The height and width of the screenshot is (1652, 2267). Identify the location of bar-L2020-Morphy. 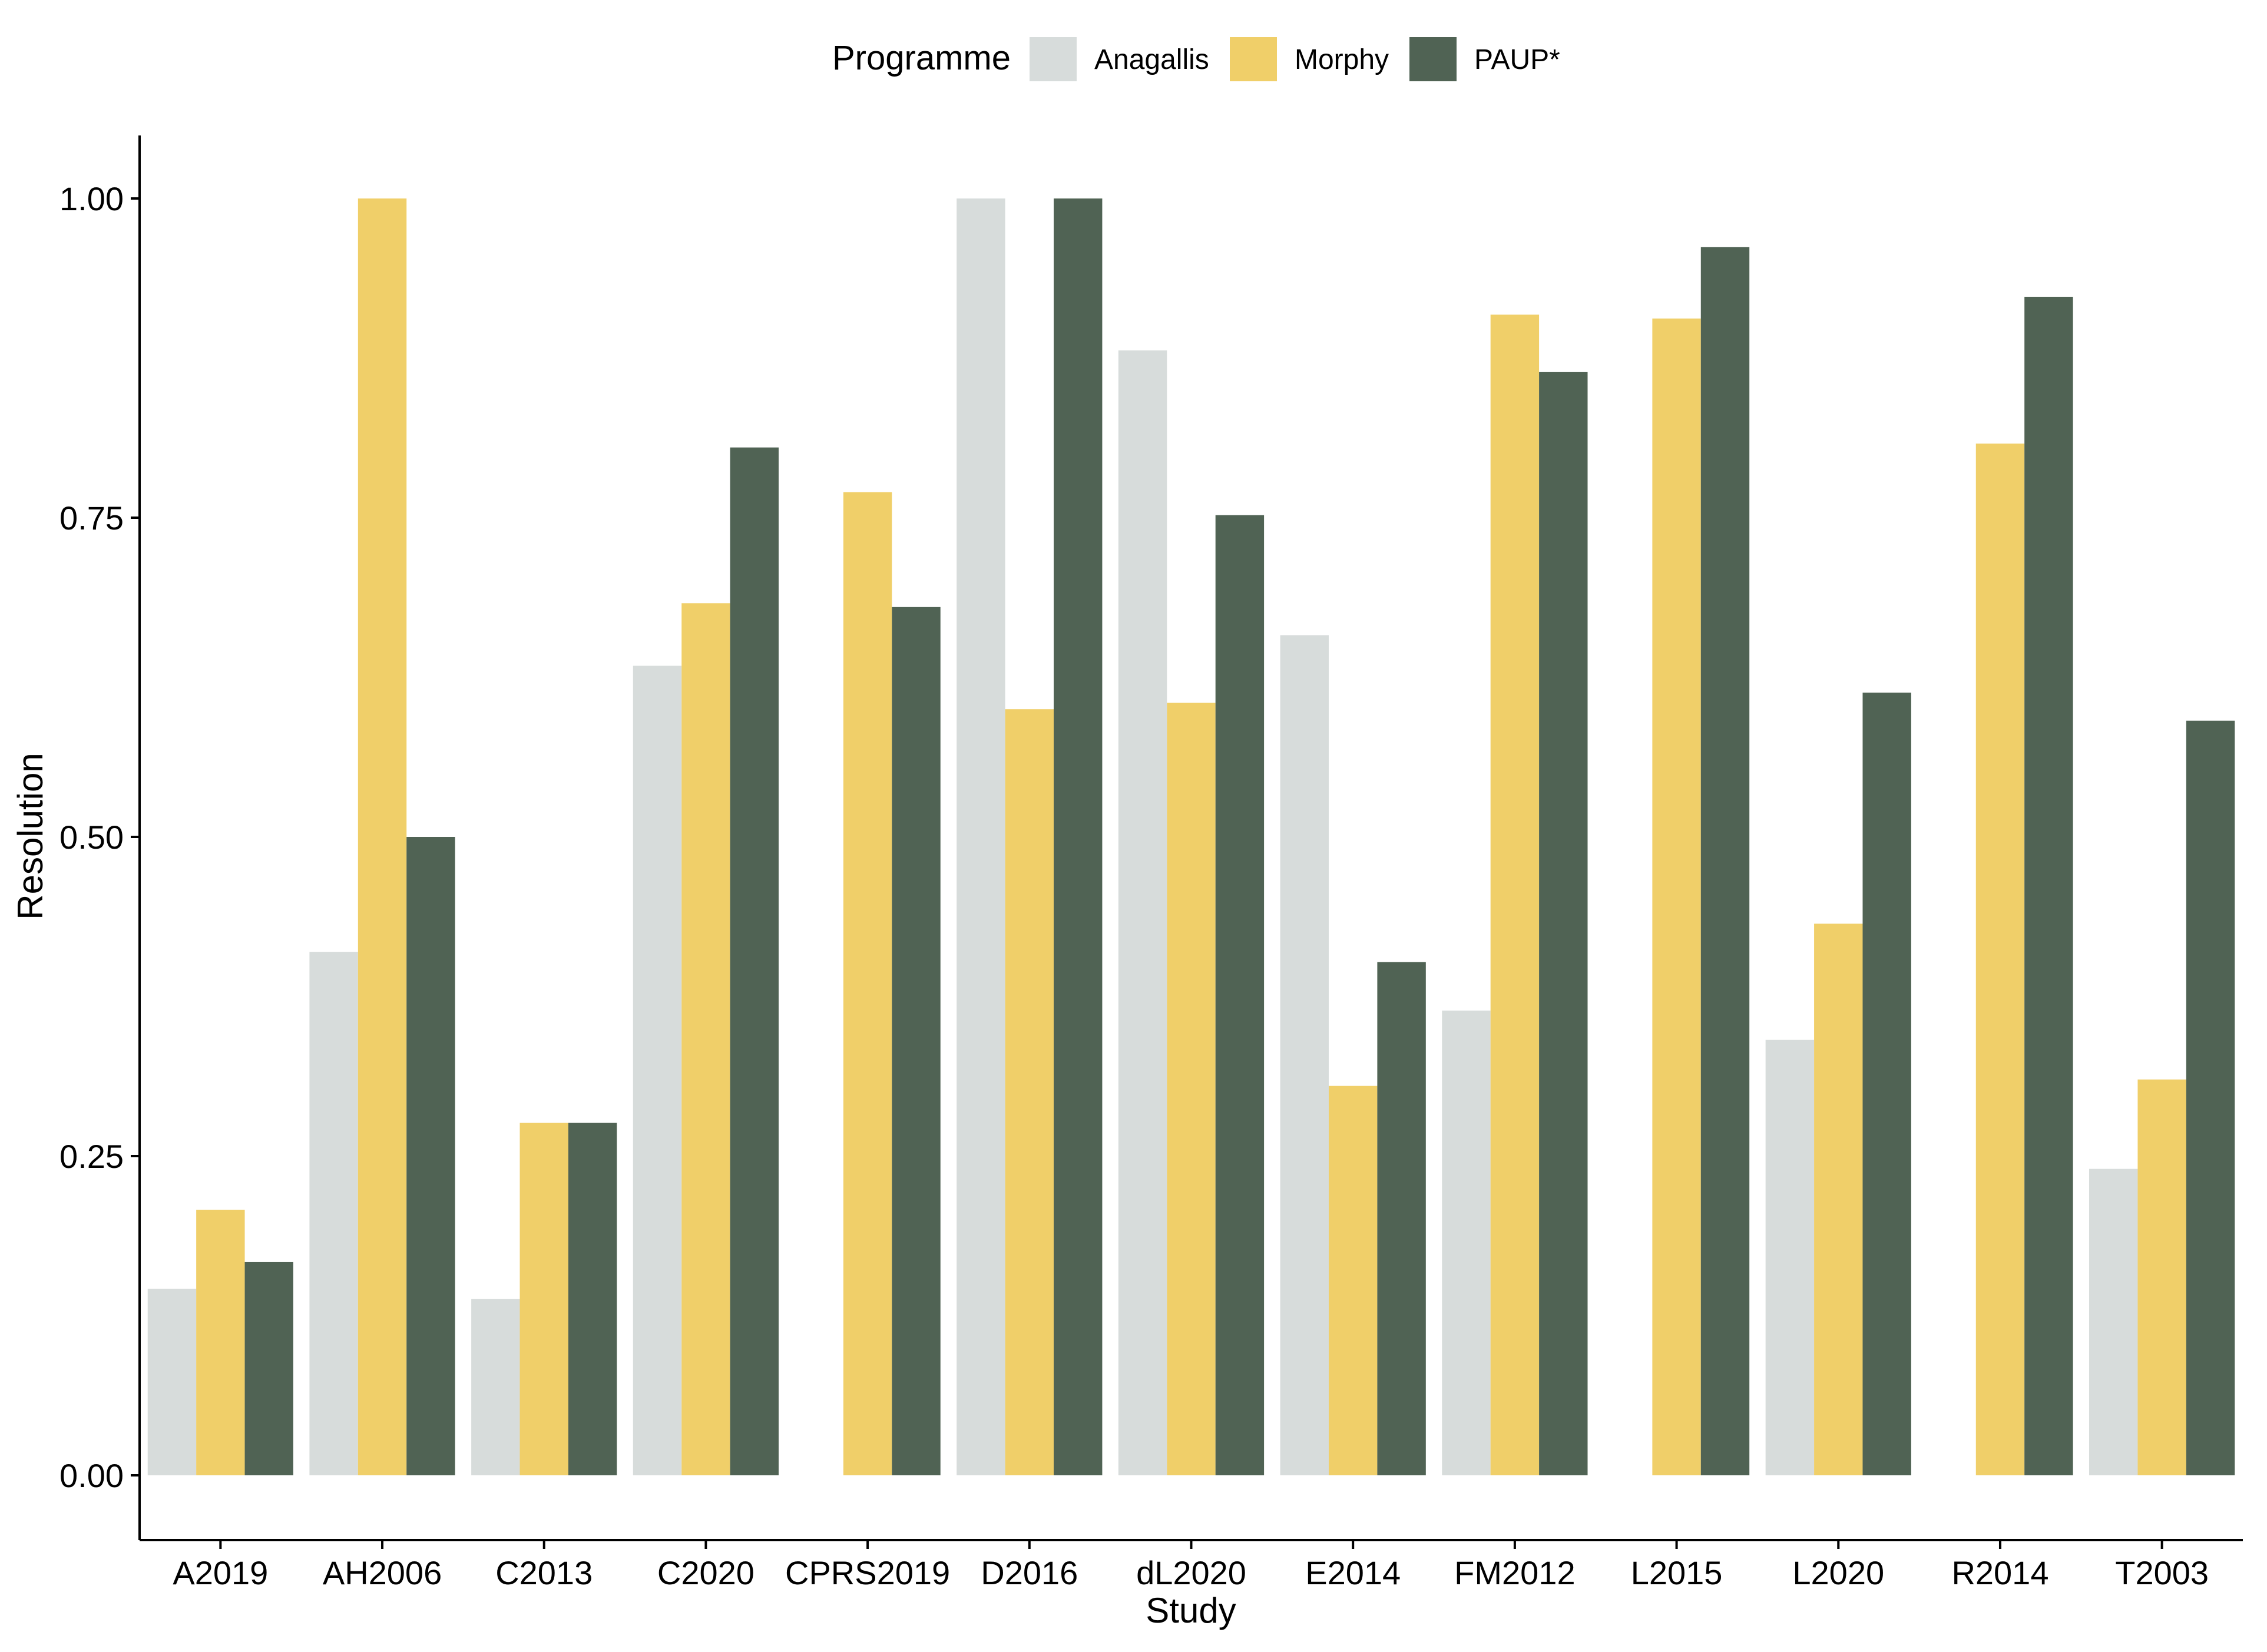
(1838, 1199).